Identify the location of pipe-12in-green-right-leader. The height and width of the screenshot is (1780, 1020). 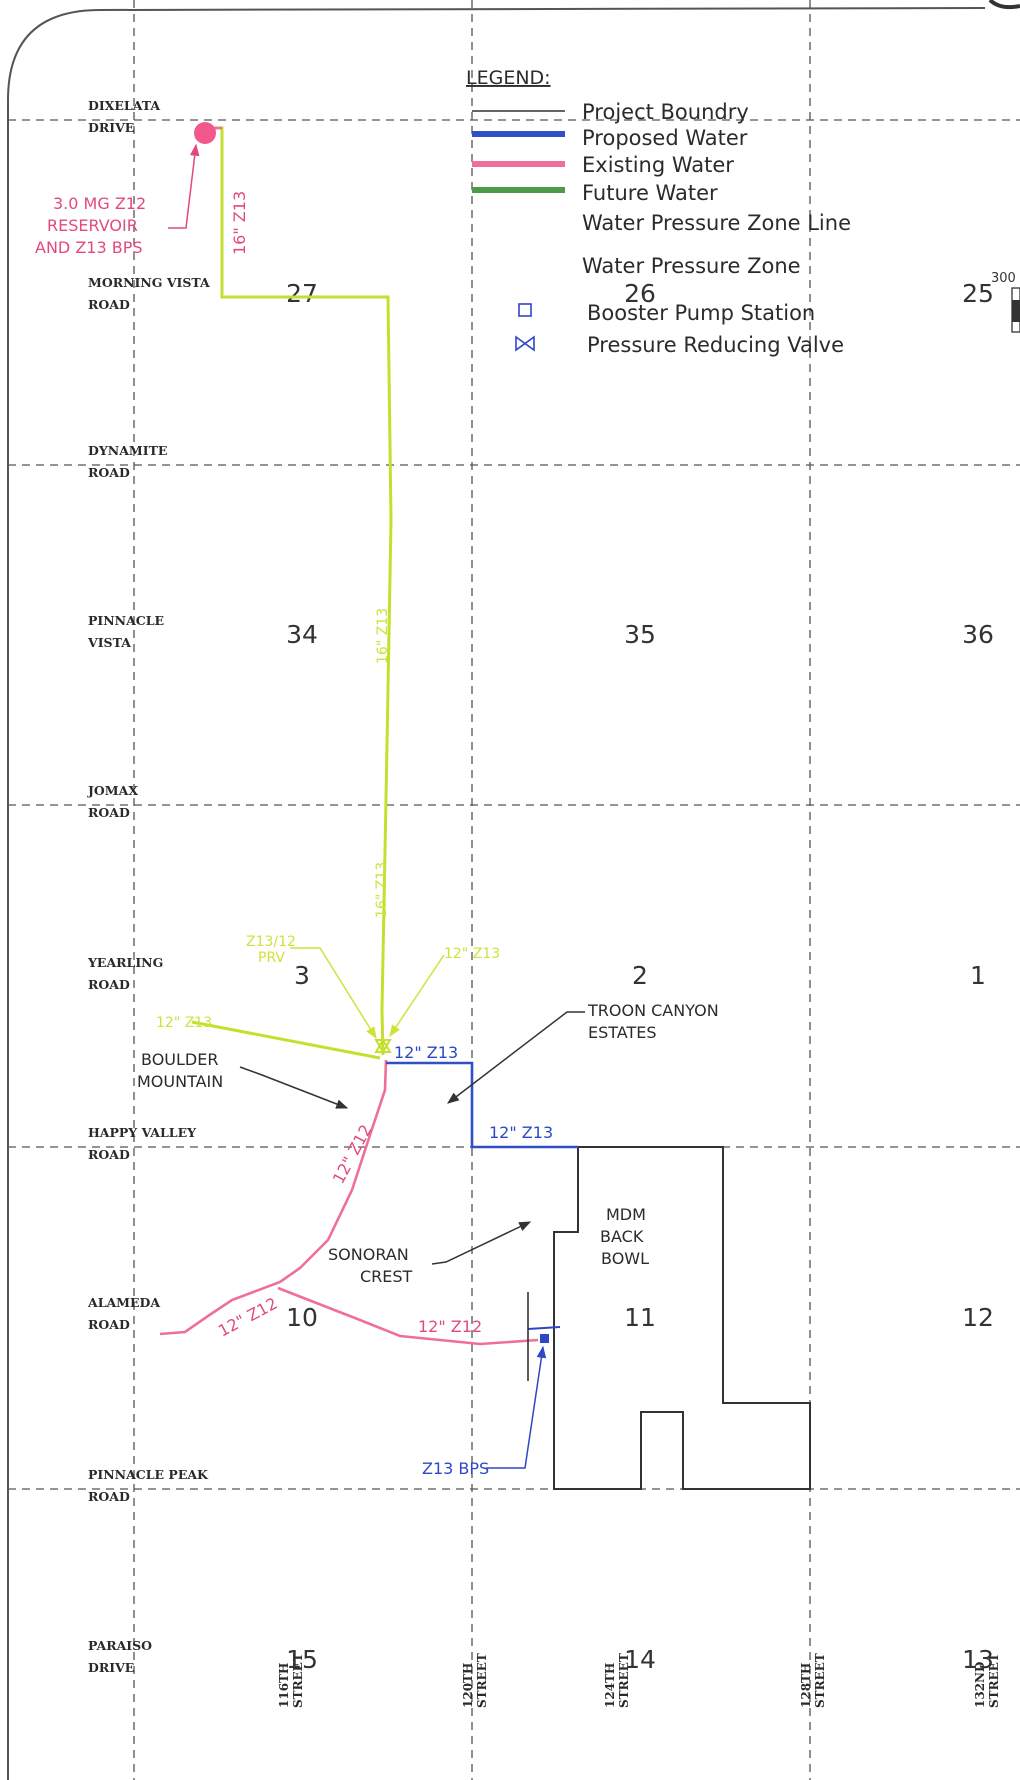
(417, 995).